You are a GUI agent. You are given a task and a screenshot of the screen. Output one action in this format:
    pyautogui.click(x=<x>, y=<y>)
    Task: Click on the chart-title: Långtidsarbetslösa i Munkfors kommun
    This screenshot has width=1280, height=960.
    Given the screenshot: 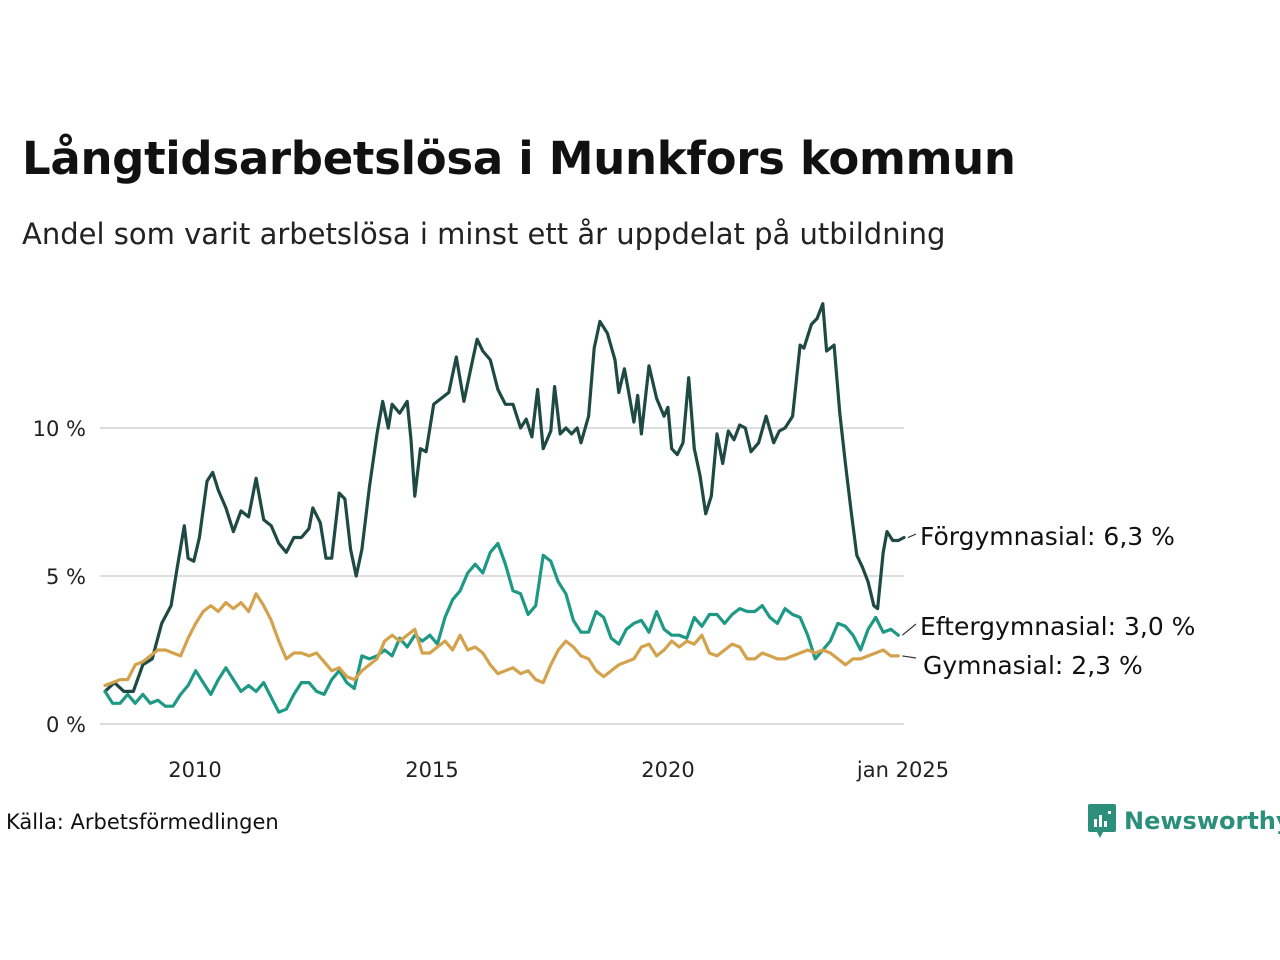 What is the action you would take?
    pyautogui.click(x=519, y=158)
    